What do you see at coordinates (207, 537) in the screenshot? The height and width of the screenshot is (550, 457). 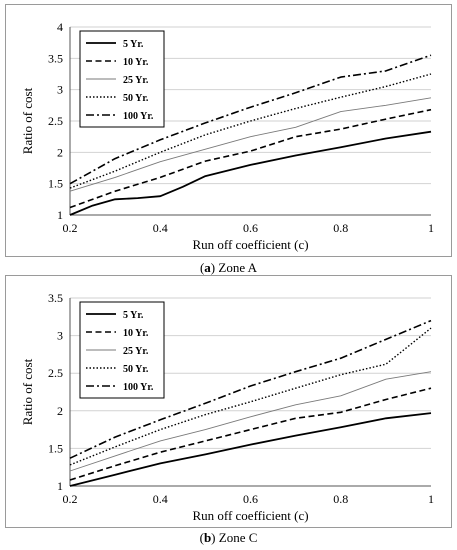 I see `caption-tag: b` at bounding box center [207, 537].